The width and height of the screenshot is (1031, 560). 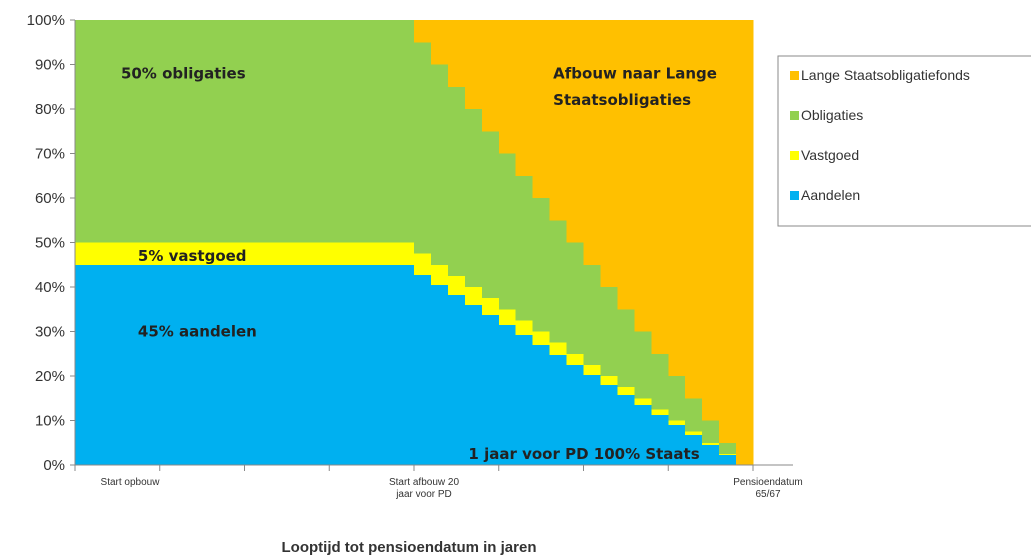 What do you see at coordinates (183, 73) in the screenshot?
I see `annotation-label: 50% obligaties` at bounding box center [183, 73].